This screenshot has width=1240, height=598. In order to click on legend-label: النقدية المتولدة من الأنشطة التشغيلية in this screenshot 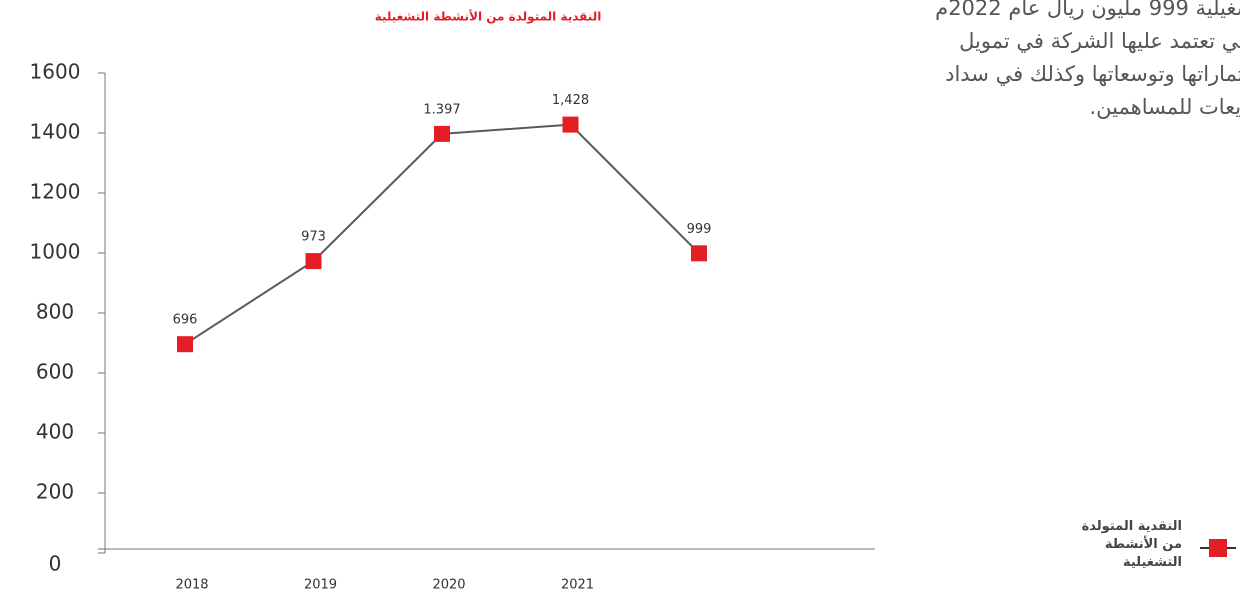, I will do `click(1131, 544)`.